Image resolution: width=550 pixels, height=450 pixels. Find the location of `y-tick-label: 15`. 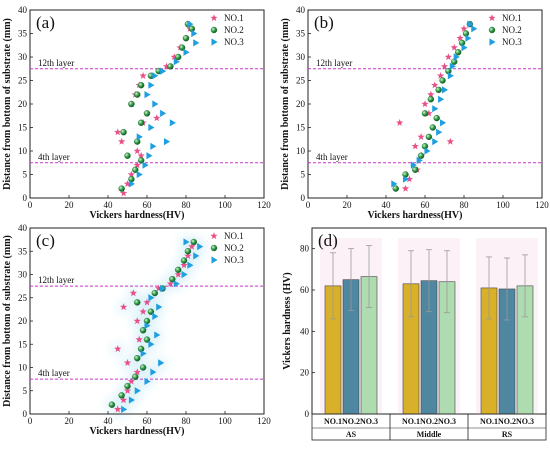

y-tick-label: 15 is located at coordinates (23, 344).